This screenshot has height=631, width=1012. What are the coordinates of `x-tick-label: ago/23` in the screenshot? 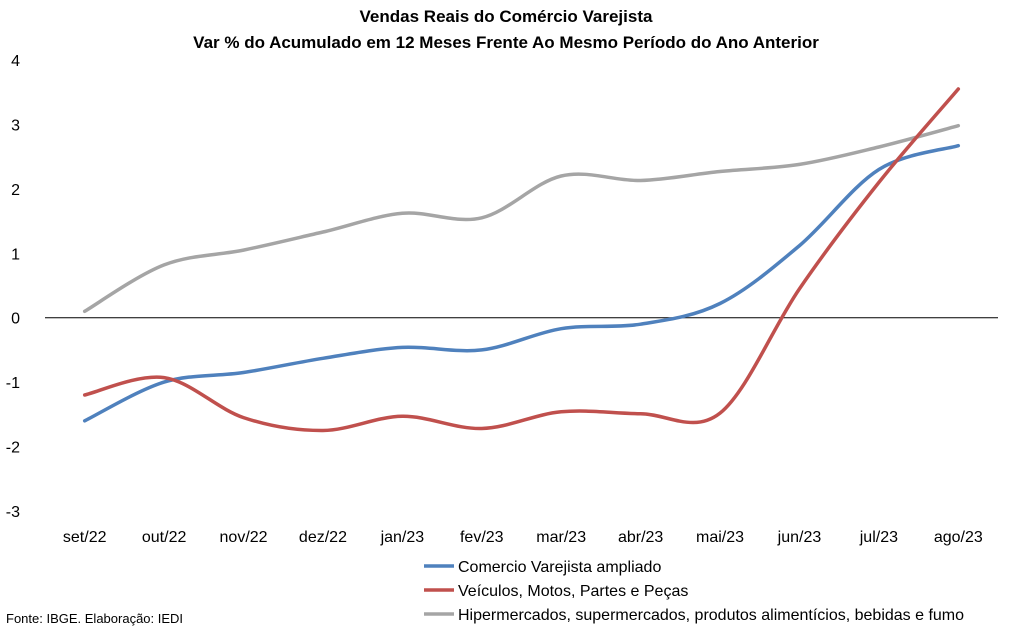 It's located at (958, 537).